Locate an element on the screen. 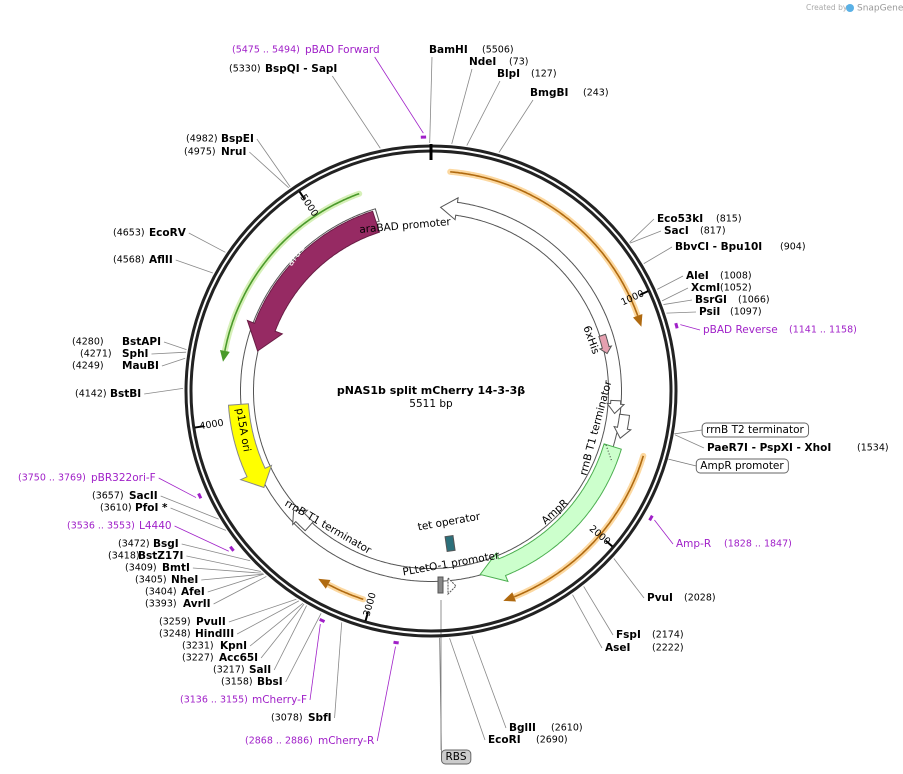 This screenshot has height=774, width=903. site-name: BstAPI is located at coordinates (141, 342).